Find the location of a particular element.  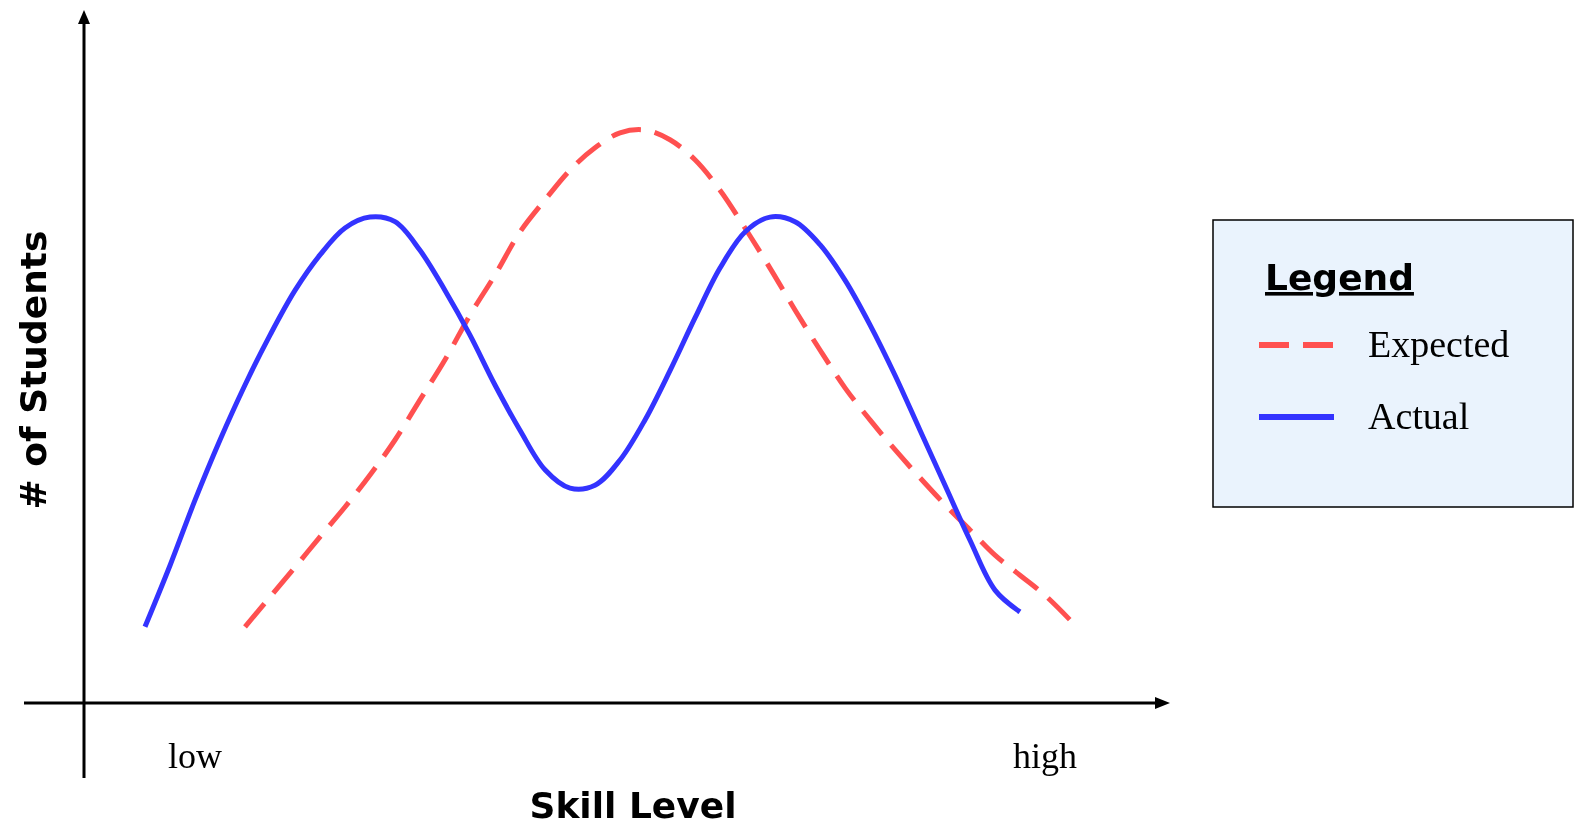

x-tick-label: high is located at coordinates (1045, 756).